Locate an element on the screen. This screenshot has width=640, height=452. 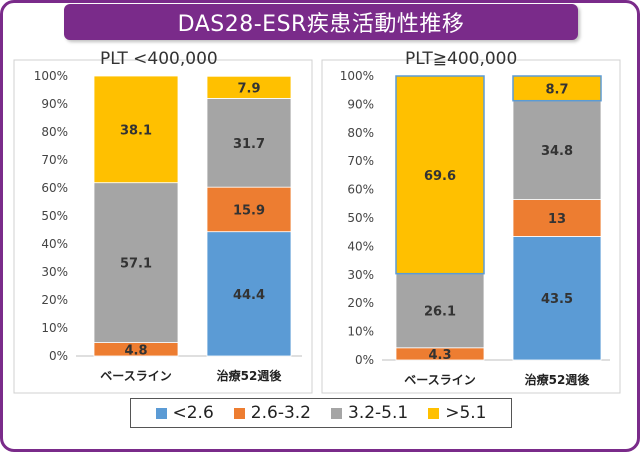
chart-2-ytick-label: 50% is located at coordinates (360, 218).